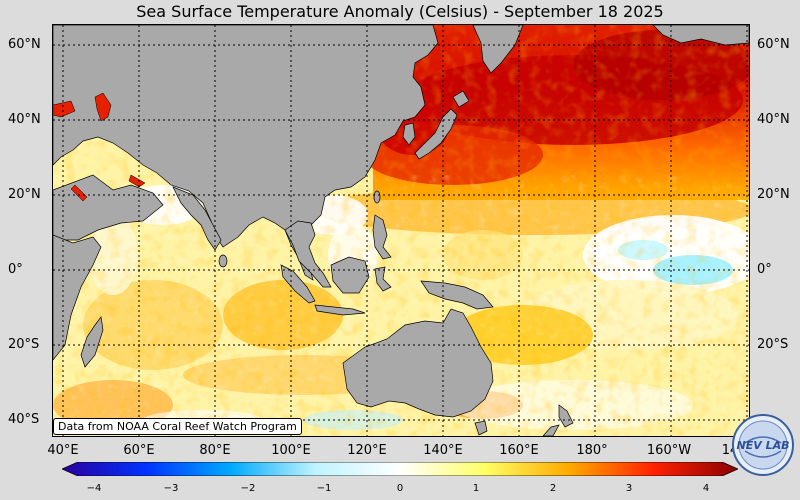 The height and width of the screenshot is (500, 800). I want to click on colorbar-tick-label: 1, so click(476, 488).